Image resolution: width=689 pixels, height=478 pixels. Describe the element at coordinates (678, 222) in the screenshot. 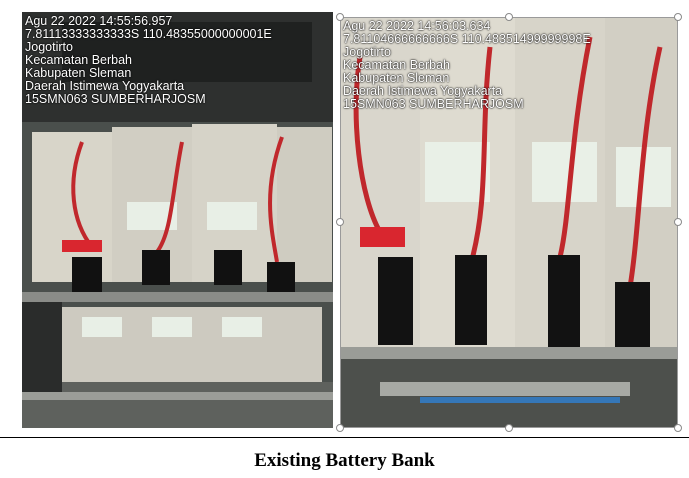

I see `resize-handle-middle-right` at that location.